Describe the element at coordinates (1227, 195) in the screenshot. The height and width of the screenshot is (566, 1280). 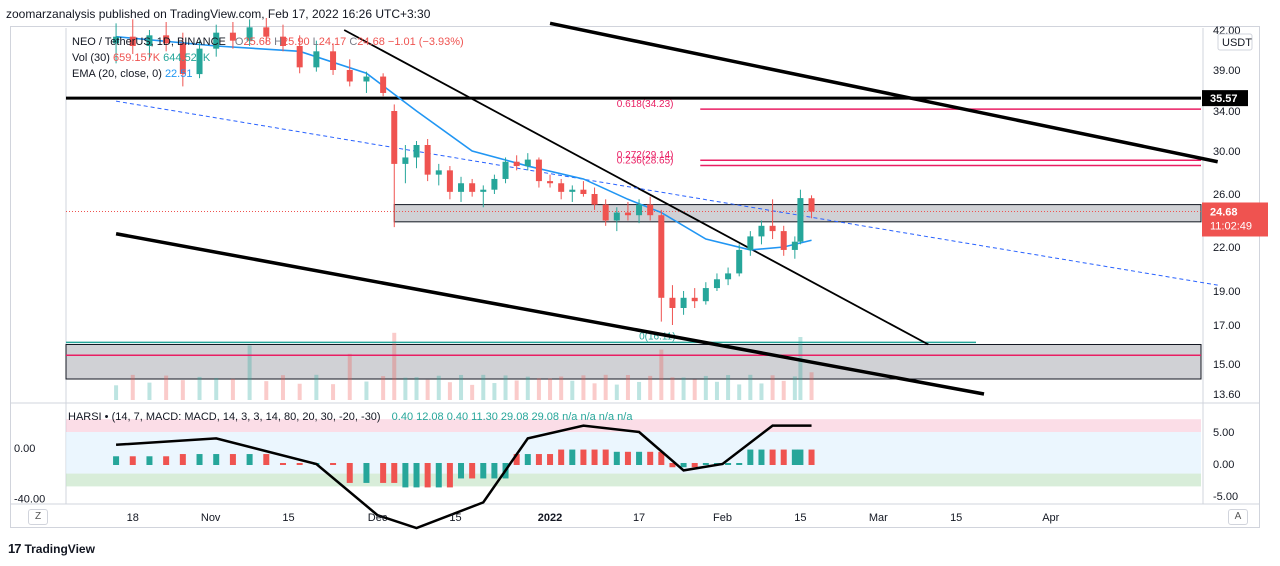
I see `price-tick-label: 26.00` at that location.